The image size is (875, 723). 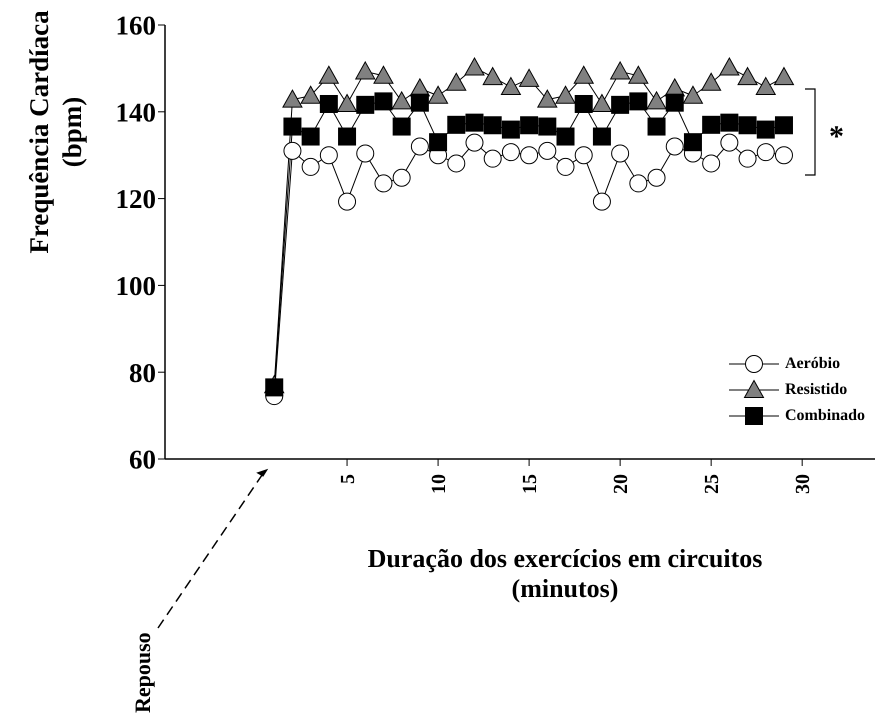 What do you see at coordinates (812, 364) in the screenshot?
I see `legend-label: Aeróbio` at bounding box center [812, 364].